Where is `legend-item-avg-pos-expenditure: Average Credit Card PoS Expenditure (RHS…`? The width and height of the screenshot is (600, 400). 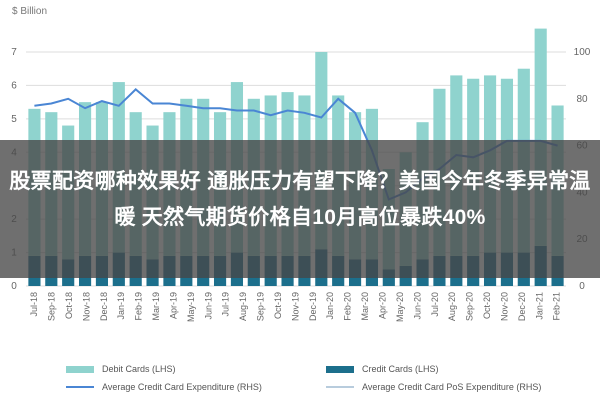
legend-item-avg-pos-expenditure: Average Credit Card PoS Expenditure (RHS… is located at coordinates (433, 387).